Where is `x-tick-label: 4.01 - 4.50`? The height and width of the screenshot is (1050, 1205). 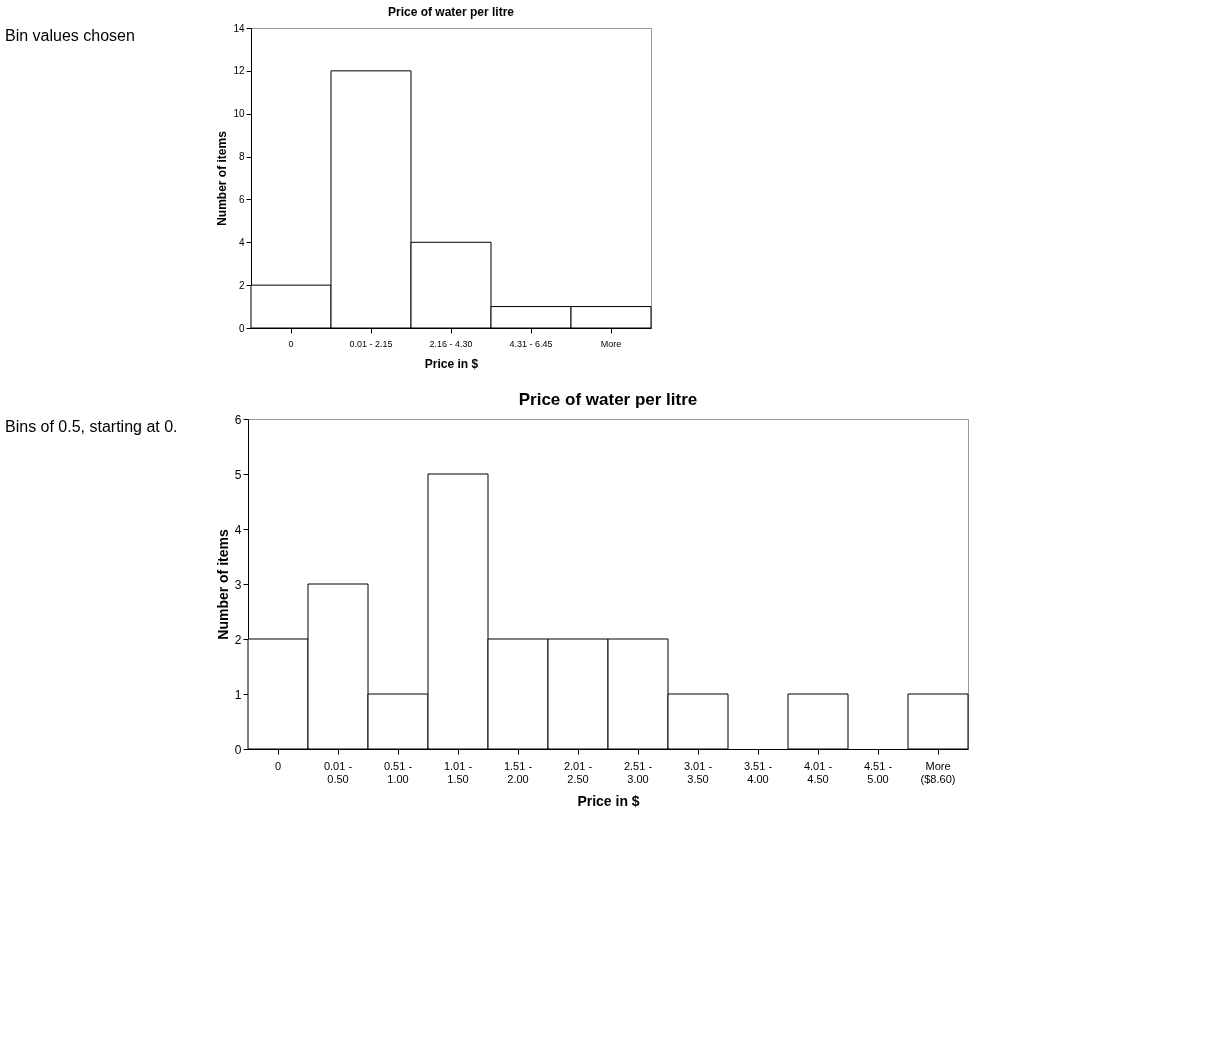 x-tick-label: 4.01 - 4.50 is located at coordinates (818, 772).